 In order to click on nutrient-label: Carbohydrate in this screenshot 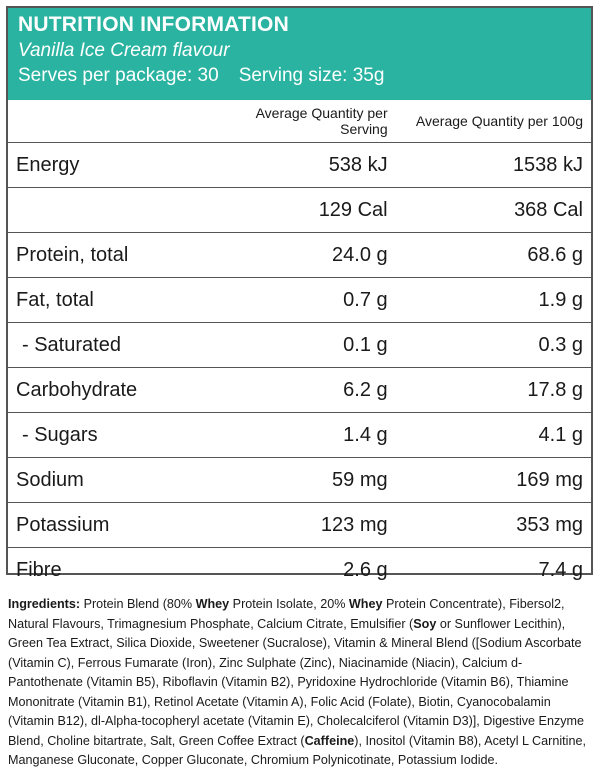, I will do `click(103, 390)`.